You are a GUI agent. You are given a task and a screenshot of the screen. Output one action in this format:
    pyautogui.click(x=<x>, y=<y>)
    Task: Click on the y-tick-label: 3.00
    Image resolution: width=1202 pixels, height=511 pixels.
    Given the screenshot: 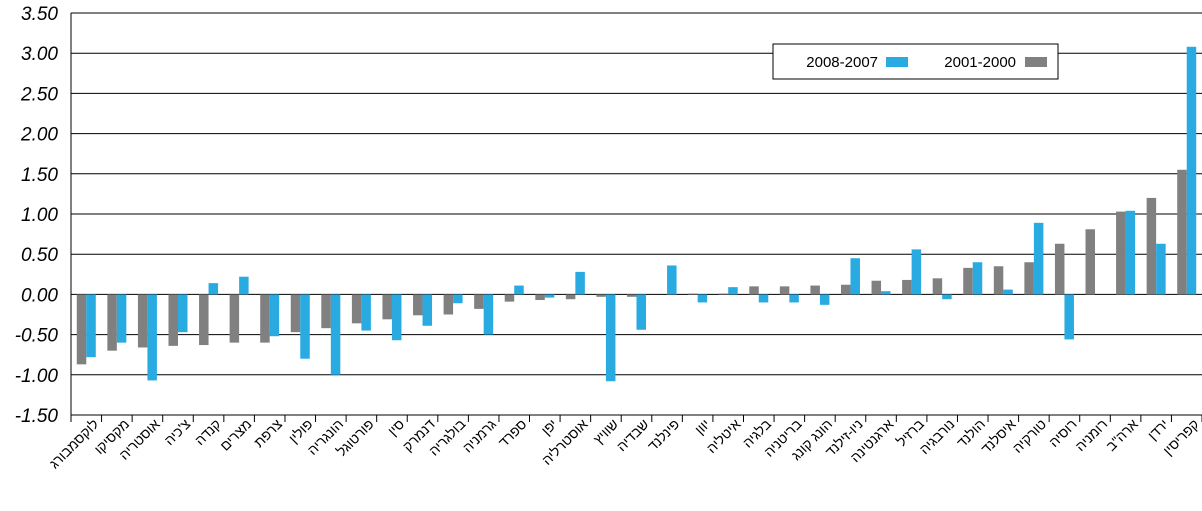 What is the action you would take?
    pyautogui.click(x=39, y=54)
    